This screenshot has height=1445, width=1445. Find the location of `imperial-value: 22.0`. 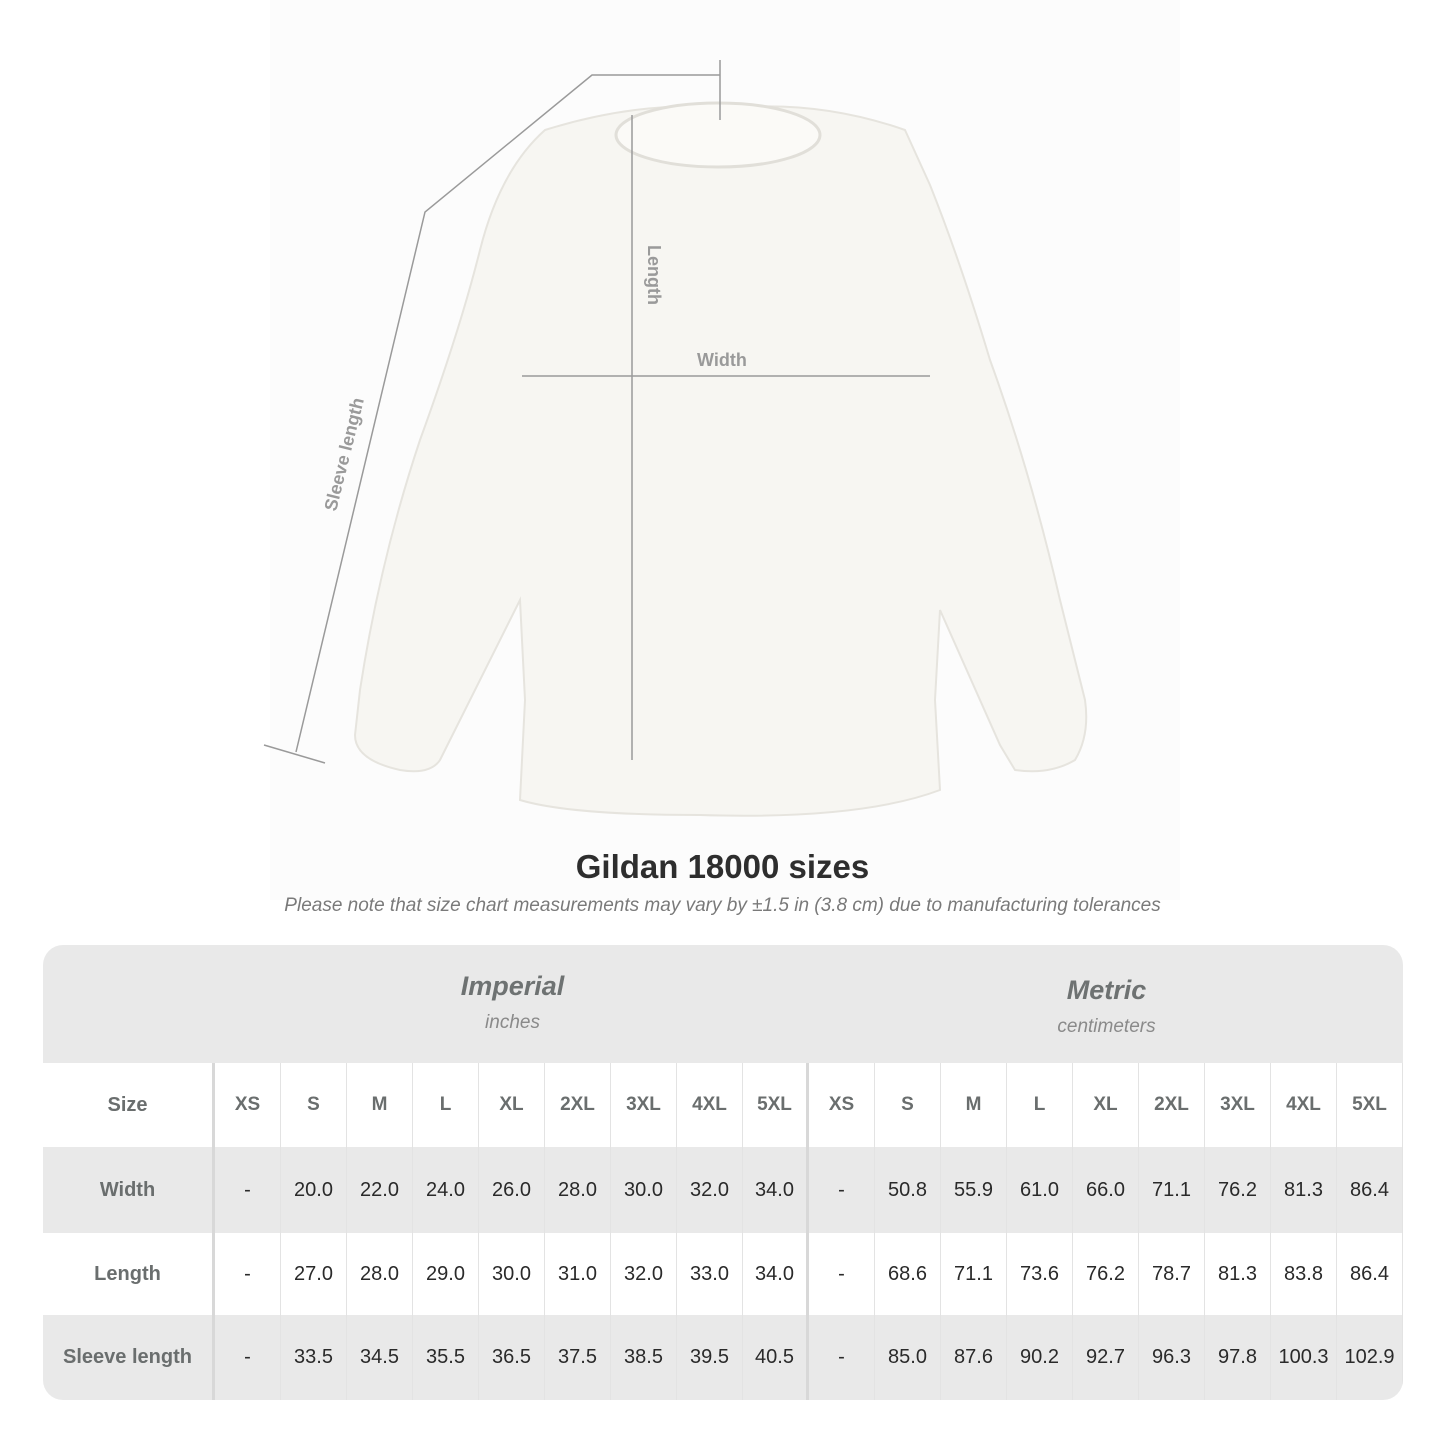

imperial-value: 22.0 is located at coordinates (380, 1190).